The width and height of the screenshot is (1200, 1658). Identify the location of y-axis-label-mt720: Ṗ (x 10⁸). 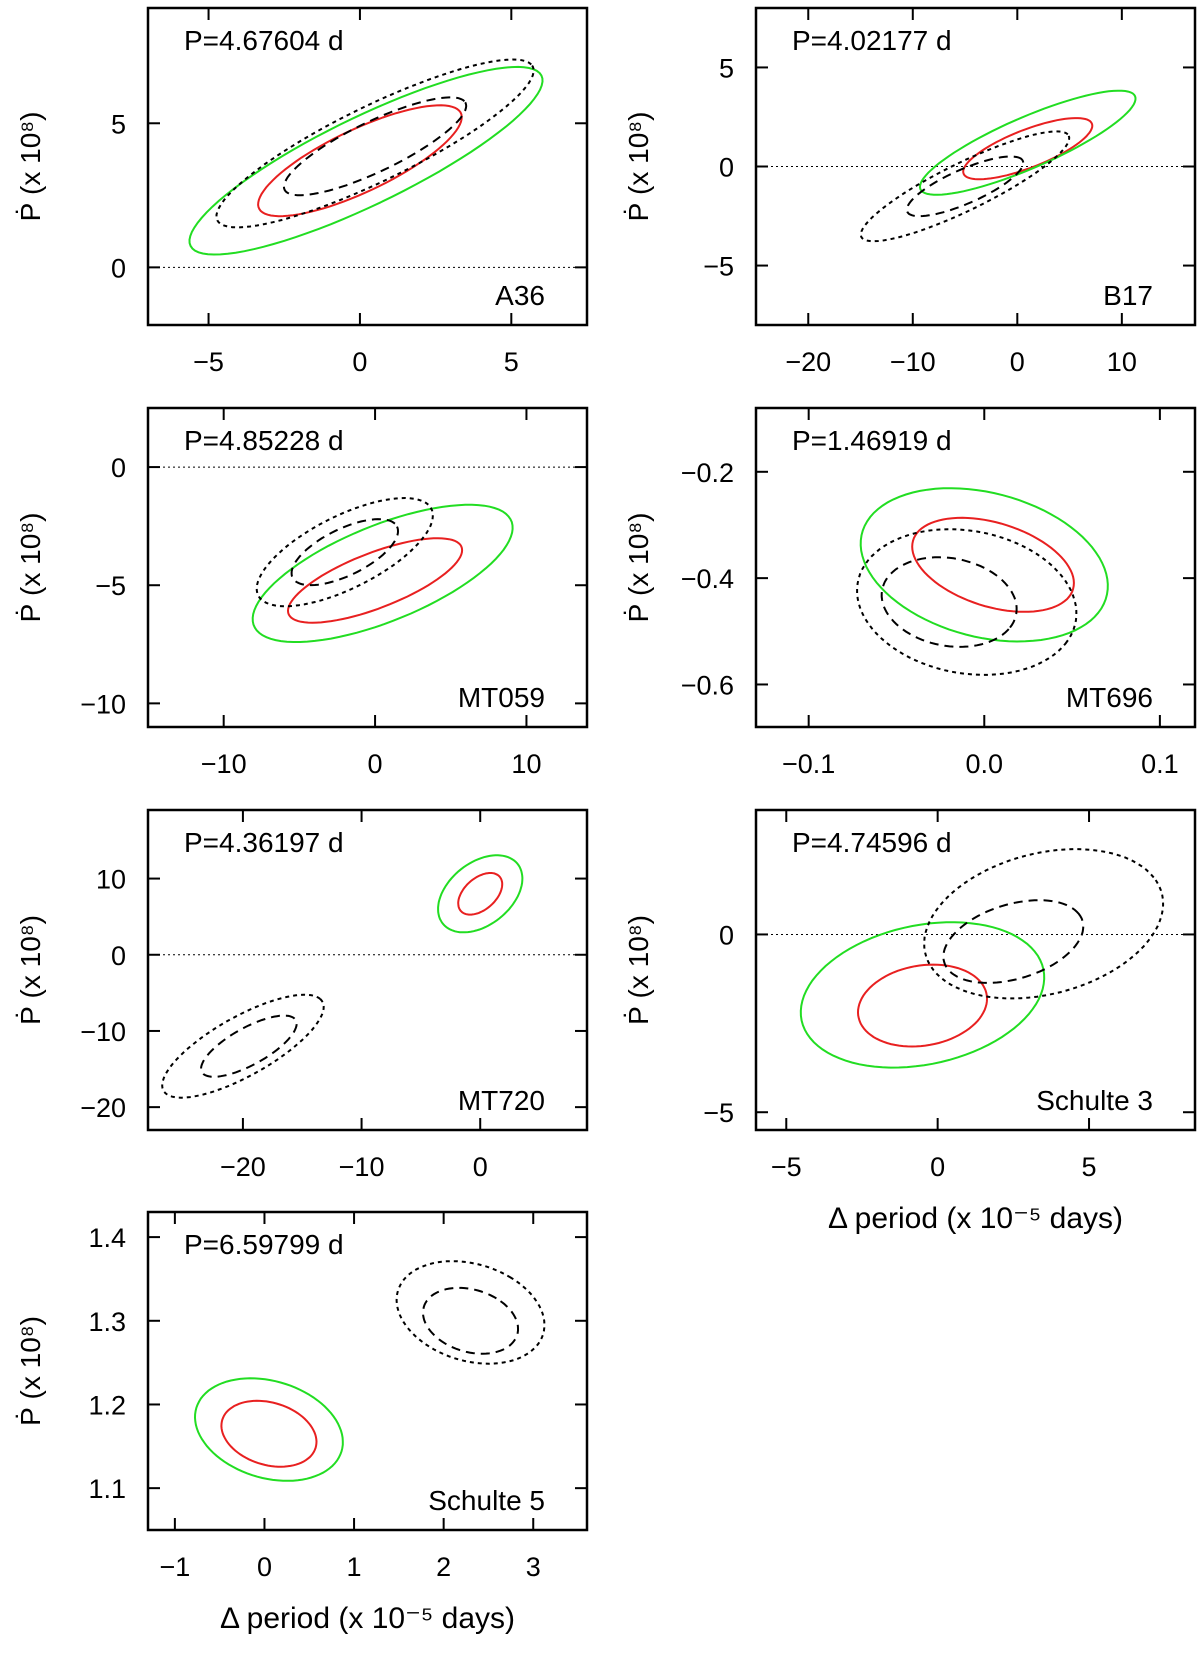
(30, 970).